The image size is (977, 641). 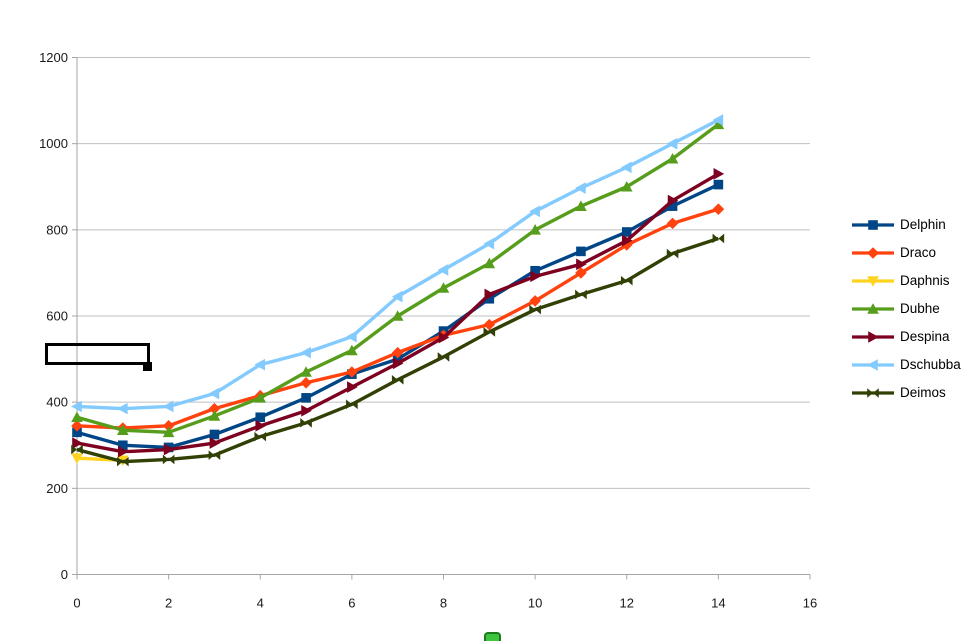 I want to click on legend-label: Deimos, so click(x=923, y=392).